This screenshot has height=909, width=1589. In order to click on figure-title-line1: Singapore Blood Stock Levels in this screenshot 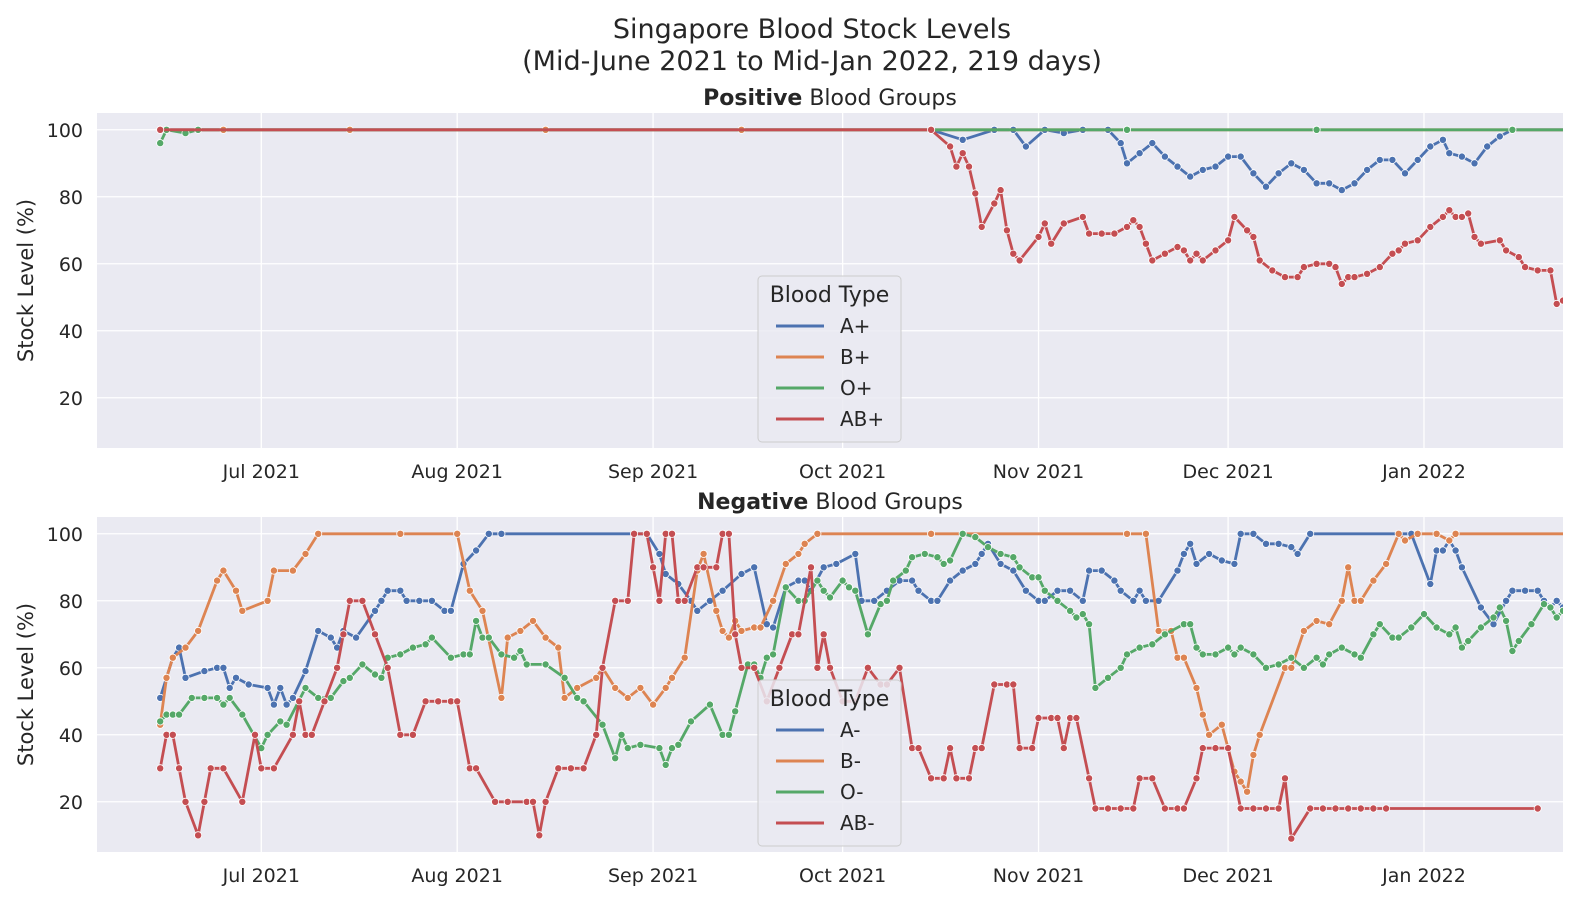, I will do `click(812, 29)`.